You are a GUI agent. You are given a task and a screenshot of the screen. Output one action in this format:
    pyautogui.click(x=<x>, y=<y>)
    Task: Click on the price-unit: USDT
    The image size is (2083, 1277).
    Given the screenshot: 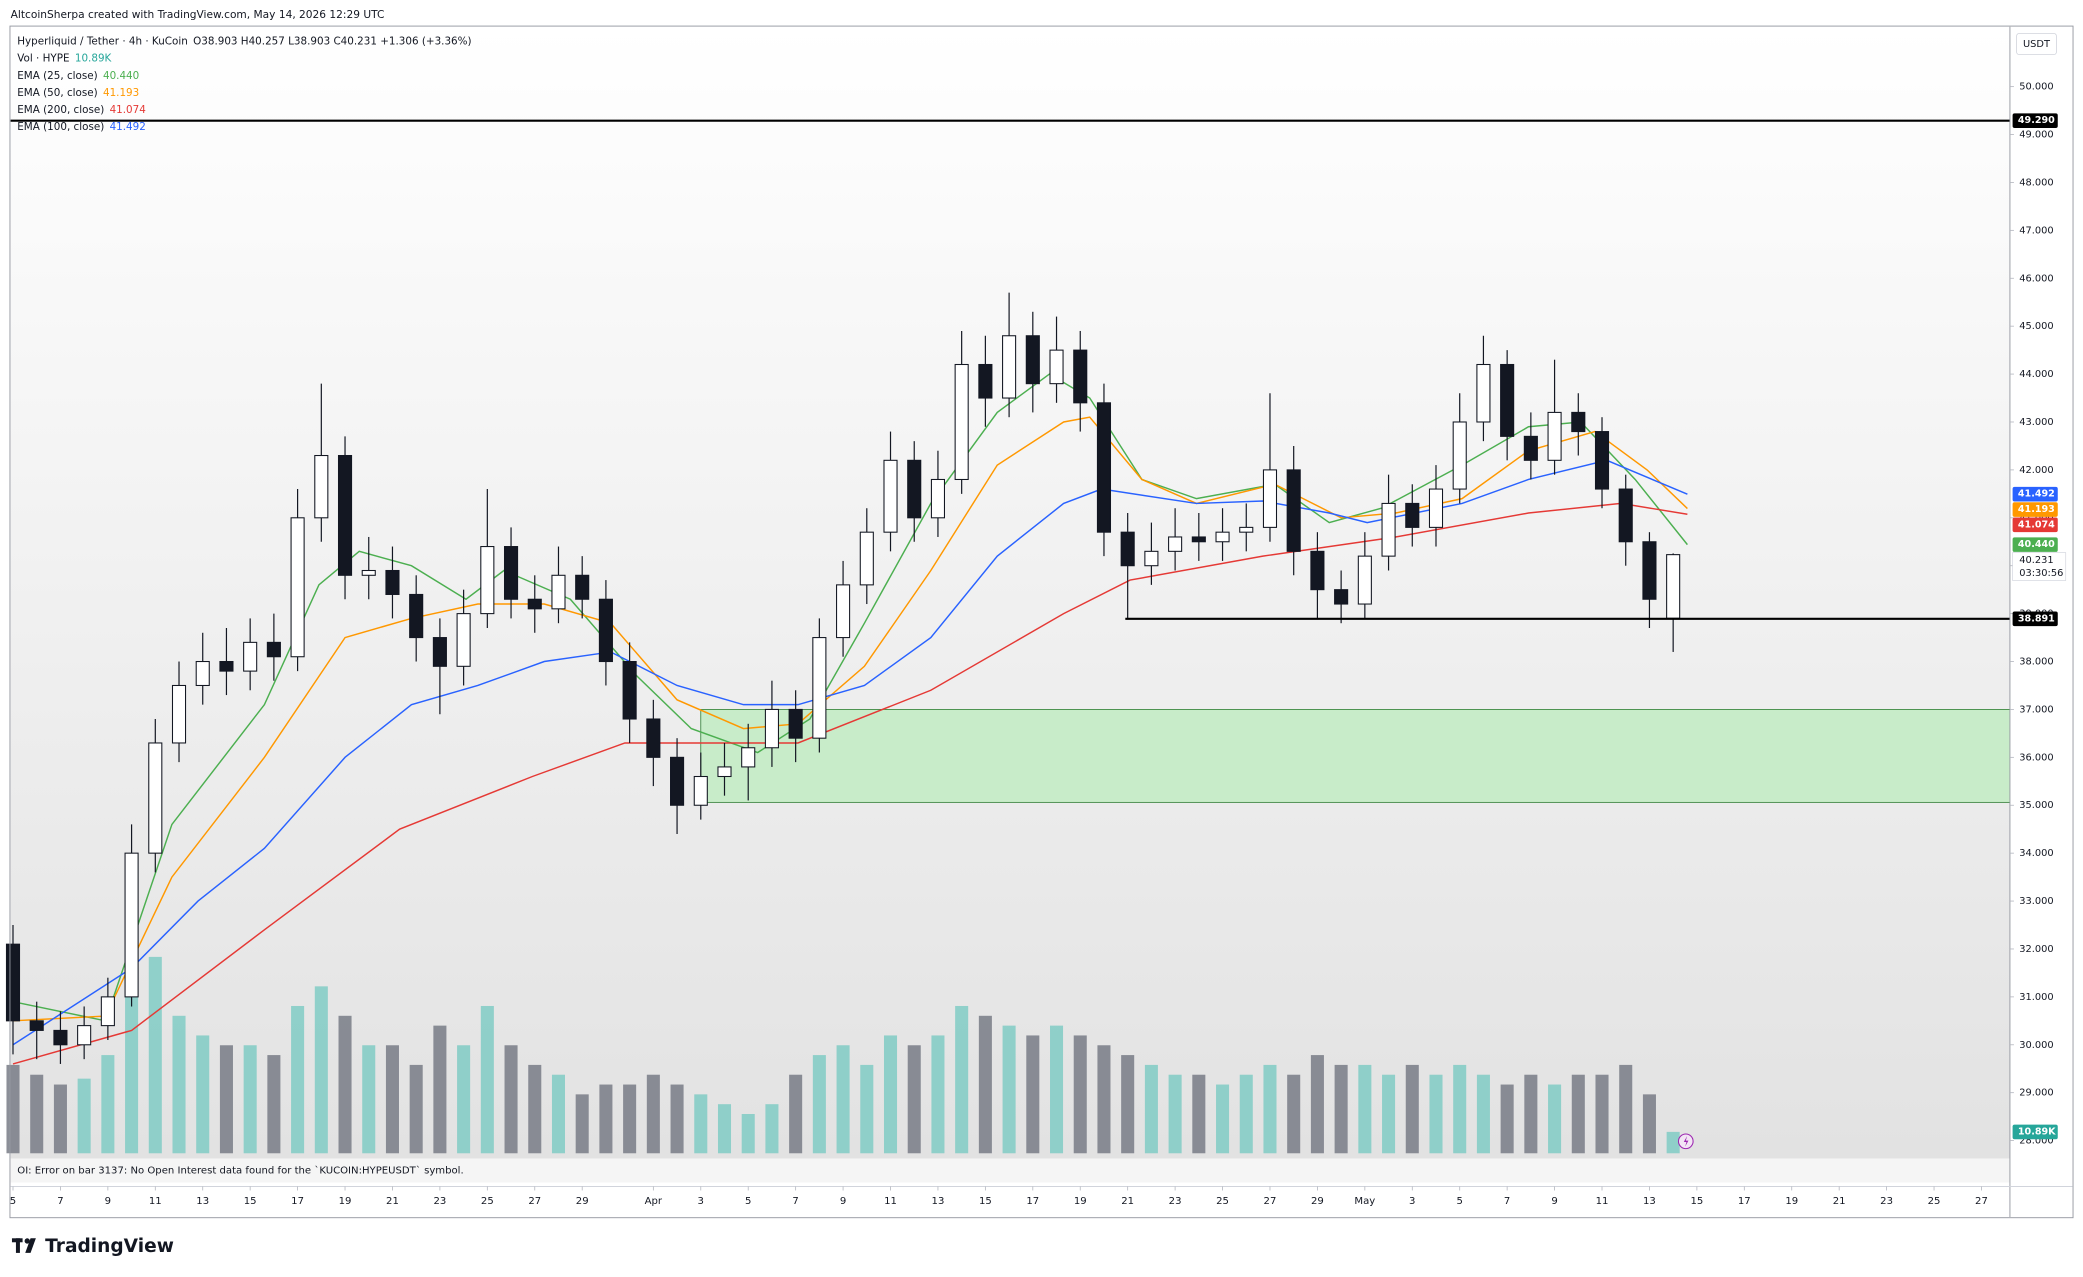 What is the action you would take?
    pyautogui.click(x=2037, y=44)
    